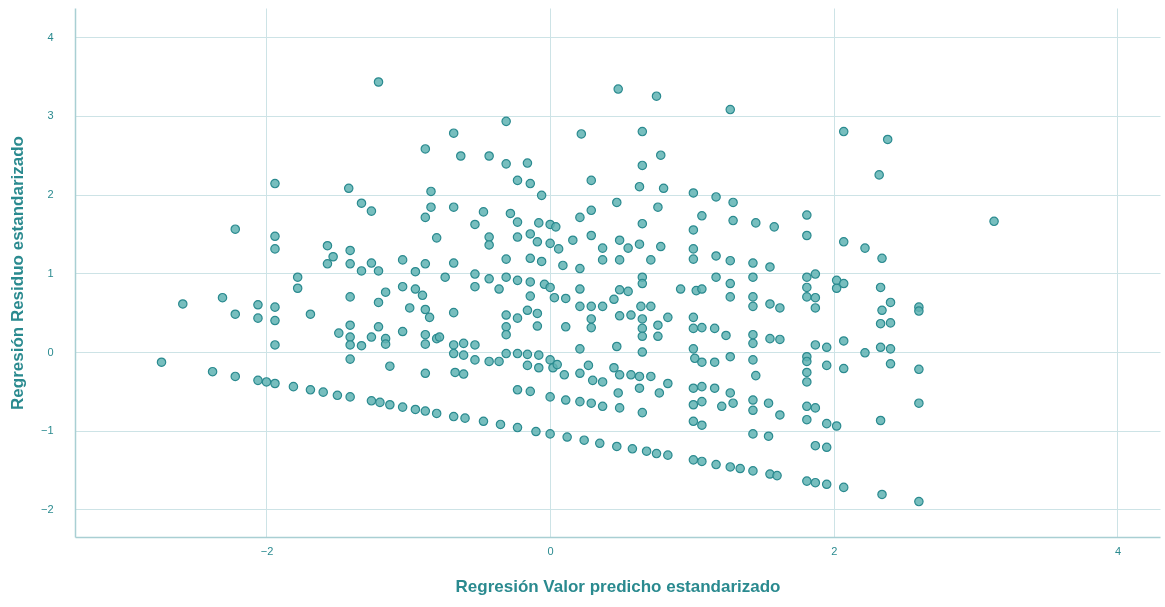 This screenshot has height=607, width=1165. I want to click on x-tick-label: 0, so click(550, 550).